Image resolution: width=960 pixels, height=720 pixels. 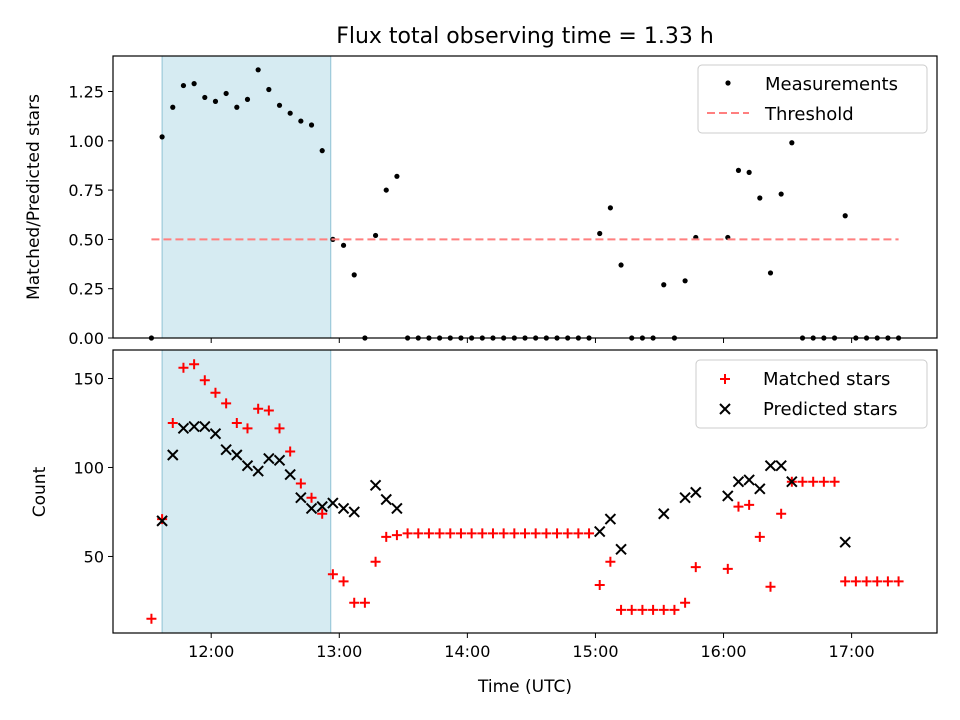 I want to click on bottom-legend-box, so click(x=811, y=394).